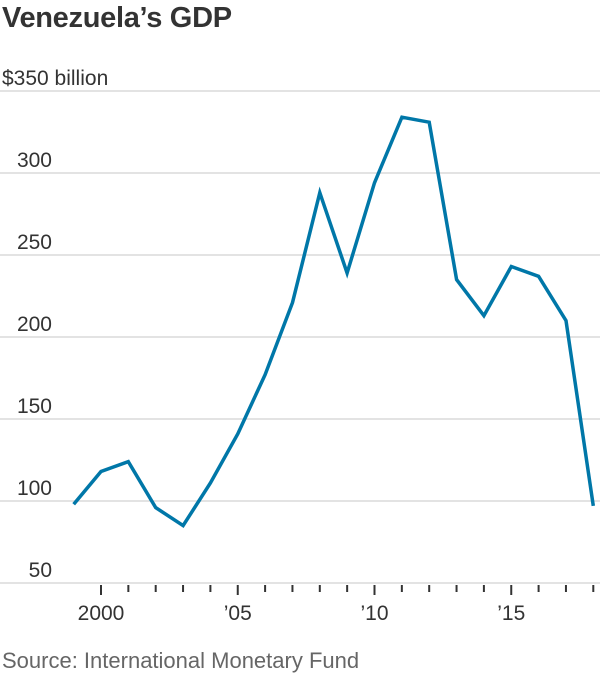 Image resolution: width=600 pixels, height=680 pixels. Describe the element at coordinates (40, 570) in the screenshot. I see `y-tick-label-50: 50` at that location.